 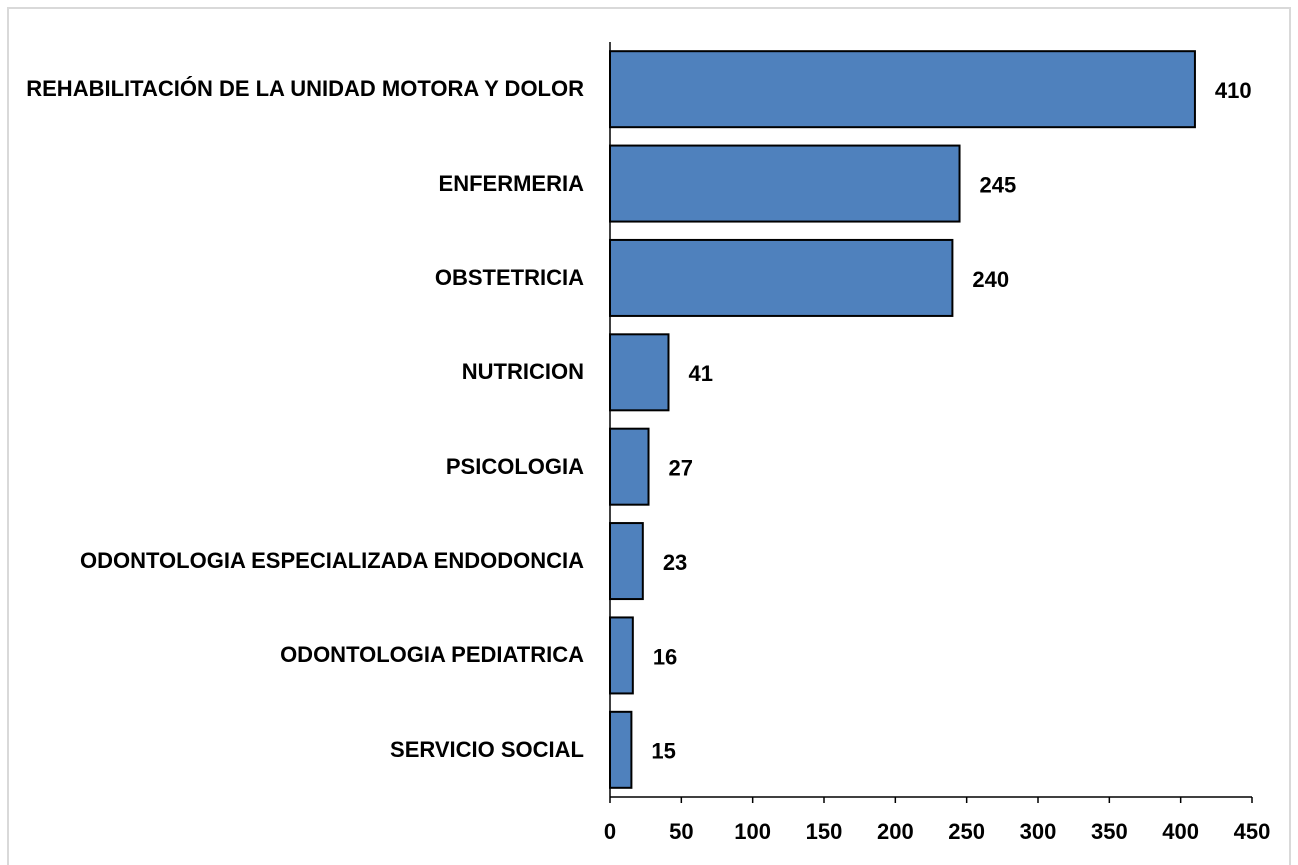 I want to click on x-tick-label: 100, so click(x=752, y=831).